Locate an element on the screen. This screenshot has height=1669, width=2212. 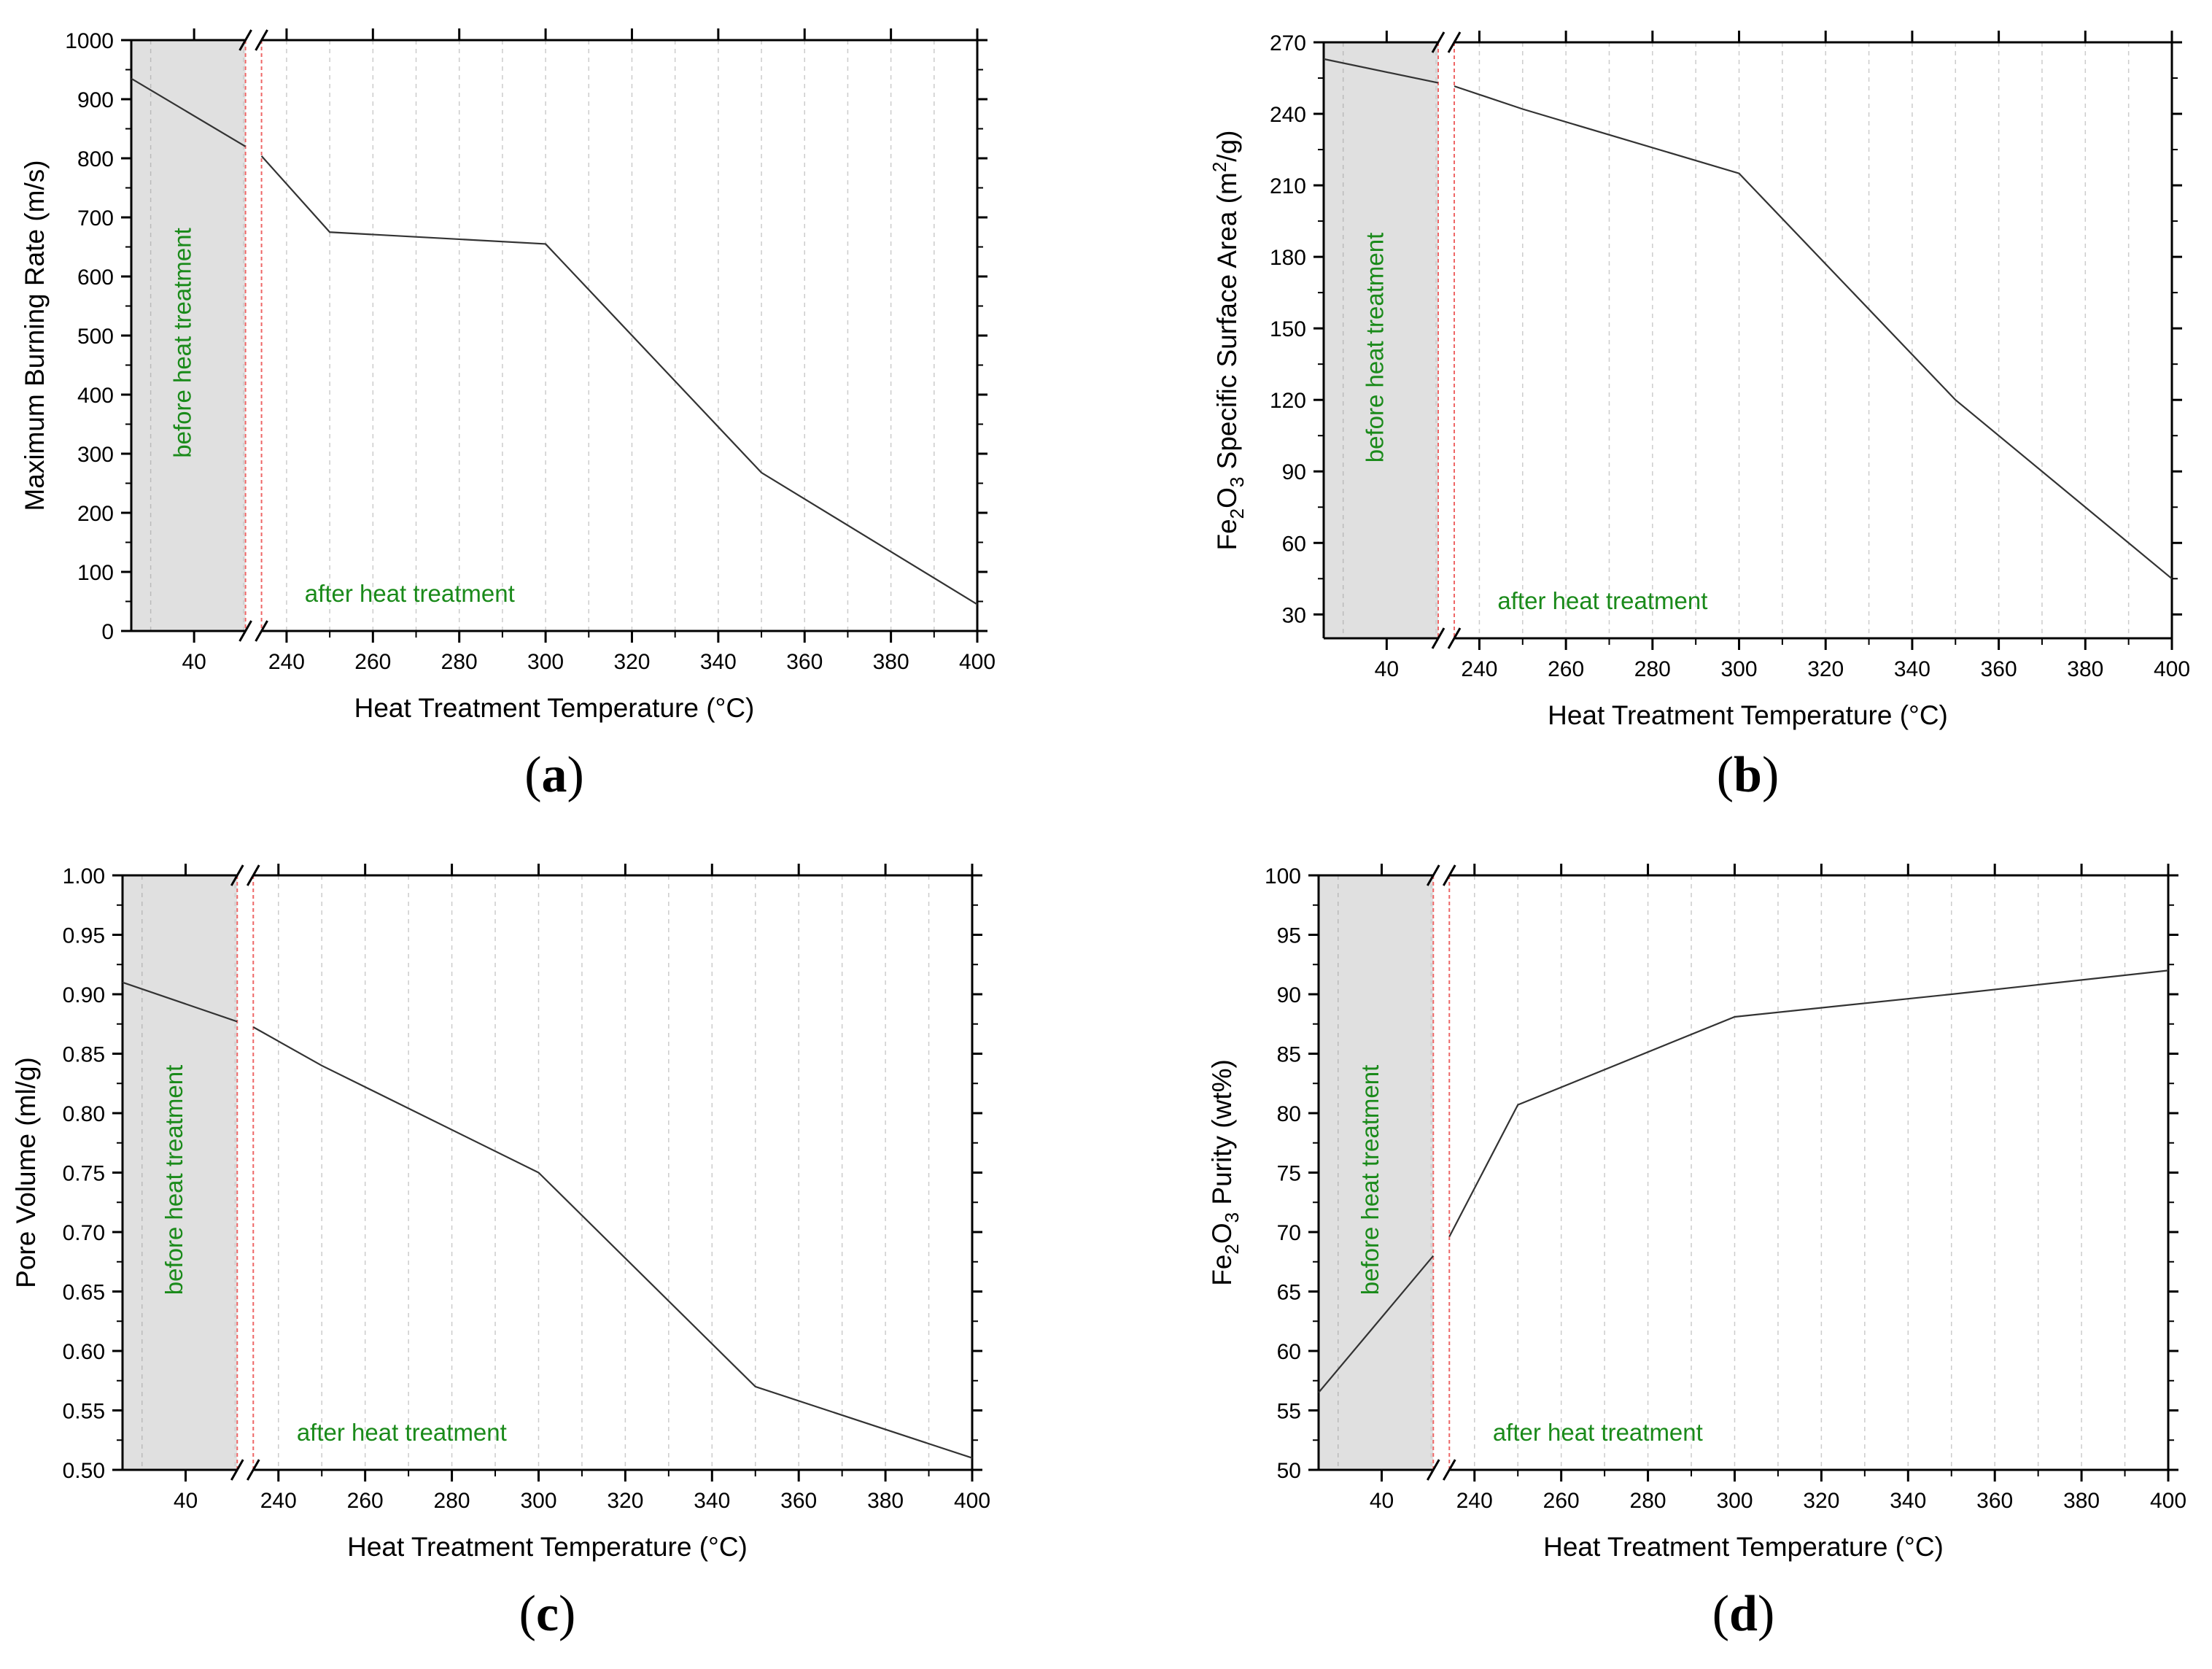
panel-label: (d) is located at coordinates (1744, 1614).